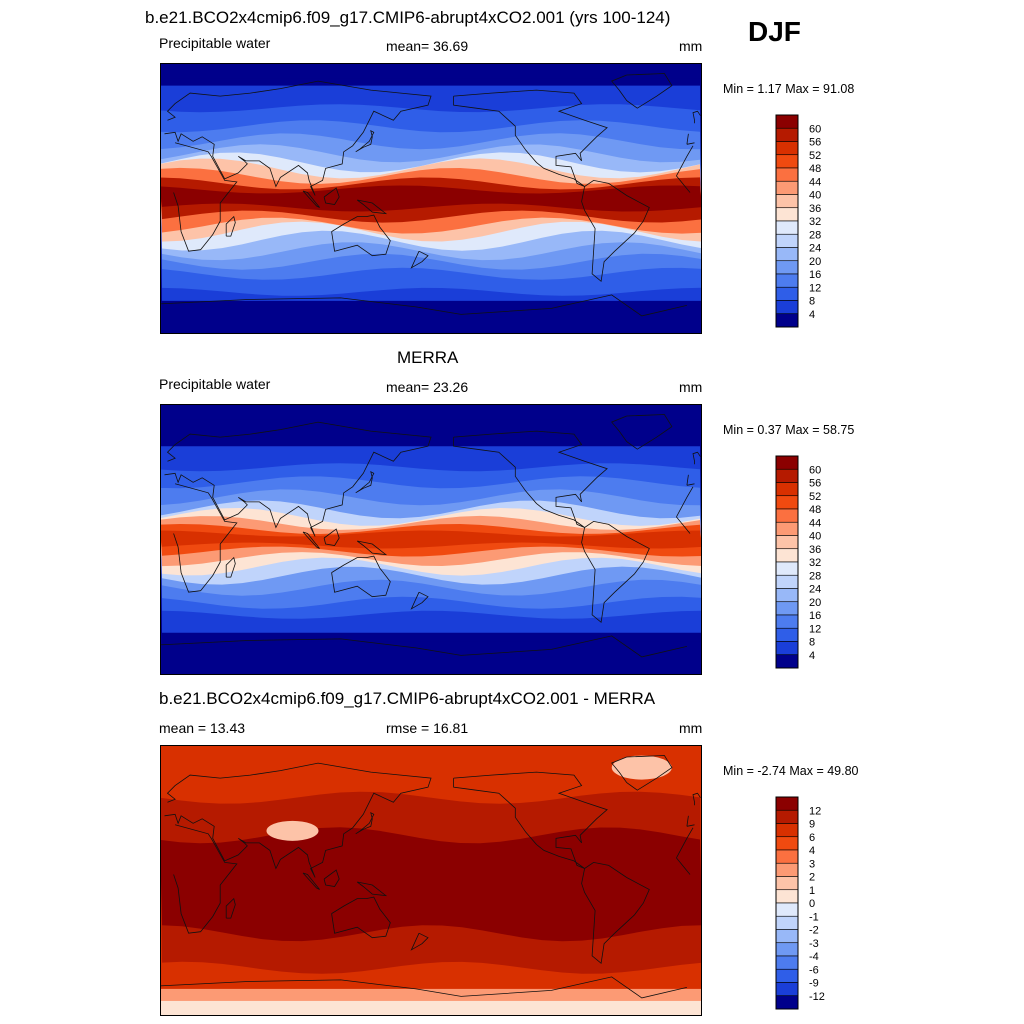  What do you see at coordinates (431, 198) in the screenshot?
I see `panel1-map-contour-band` at bounding box center [431, 198].